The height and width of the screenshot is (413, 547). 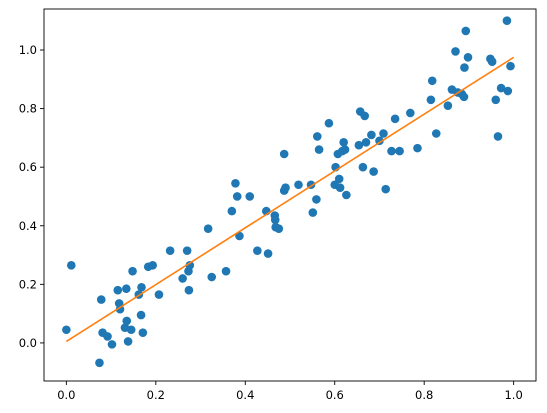 What do you see at coordinates (28, 50) in the screenshot?
I see `y-tick-label: 1.0` at bounding box center [28, 50].